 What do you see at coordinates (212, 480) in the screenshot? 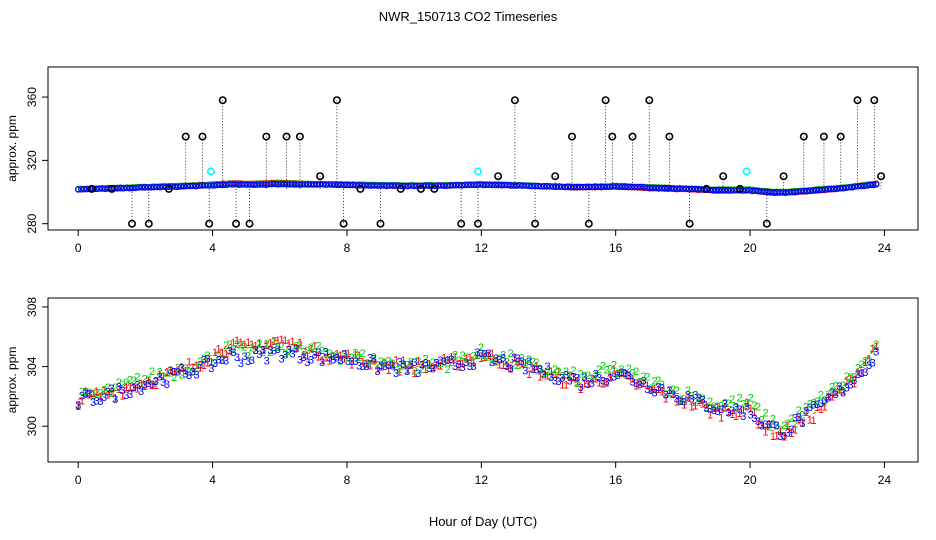
I see `x-tick-label: 4` at bounding box center [212, 480].